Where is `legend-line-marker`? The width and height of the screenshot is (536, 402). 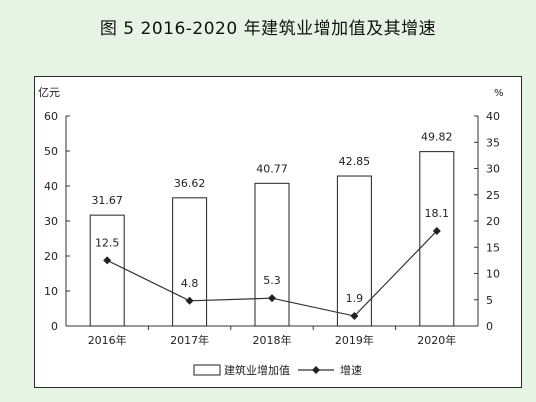
legend-line-marker is located at coordinates (316, 370).